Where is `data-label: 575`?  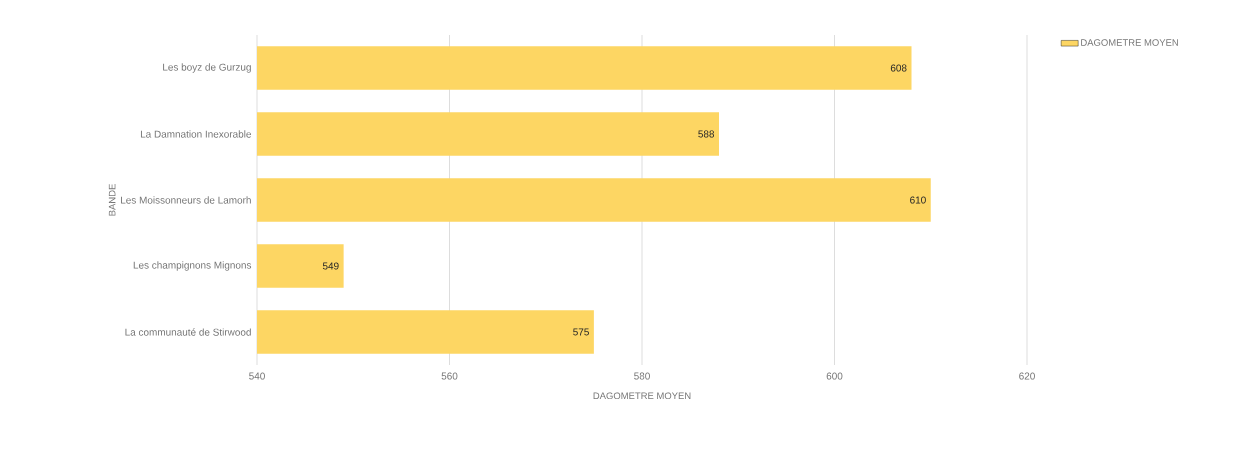
data-label: 575 is located at coordinates (581, 332).